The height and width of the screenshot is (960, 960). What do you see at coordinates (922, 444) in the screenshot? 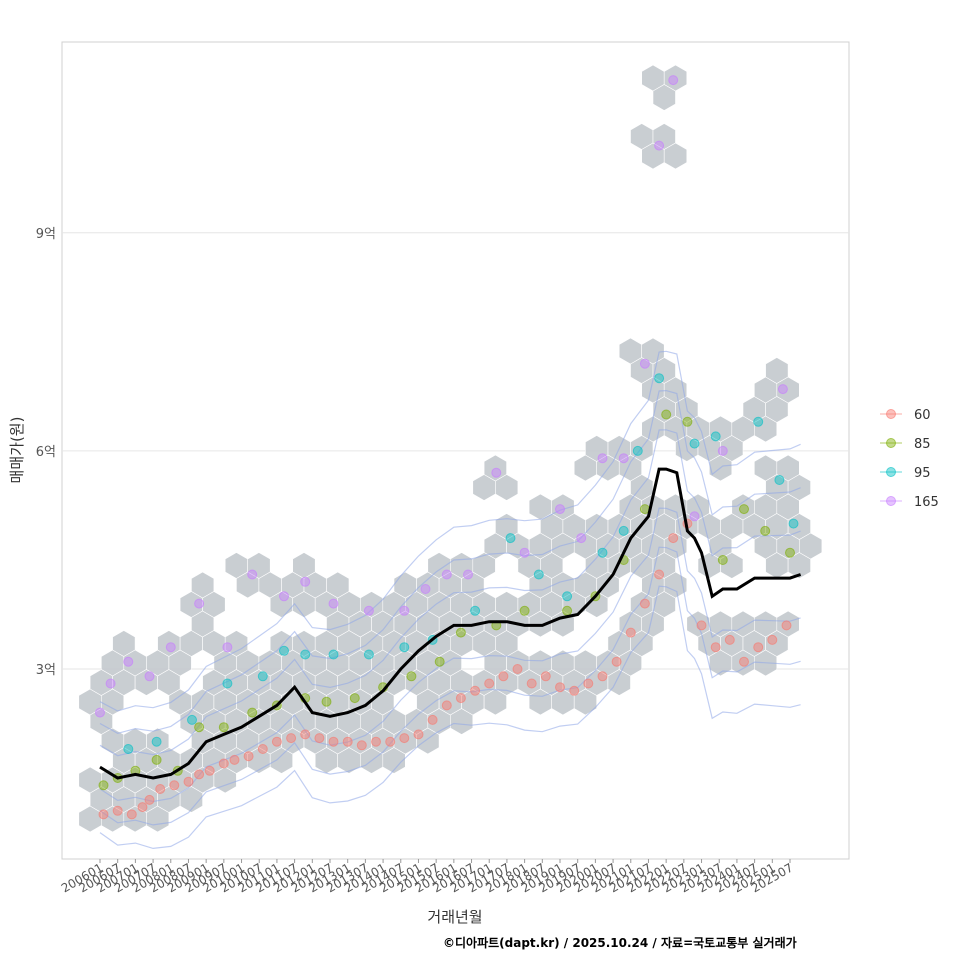
I see `legend-label: 85` at bounding box center [922, 444].